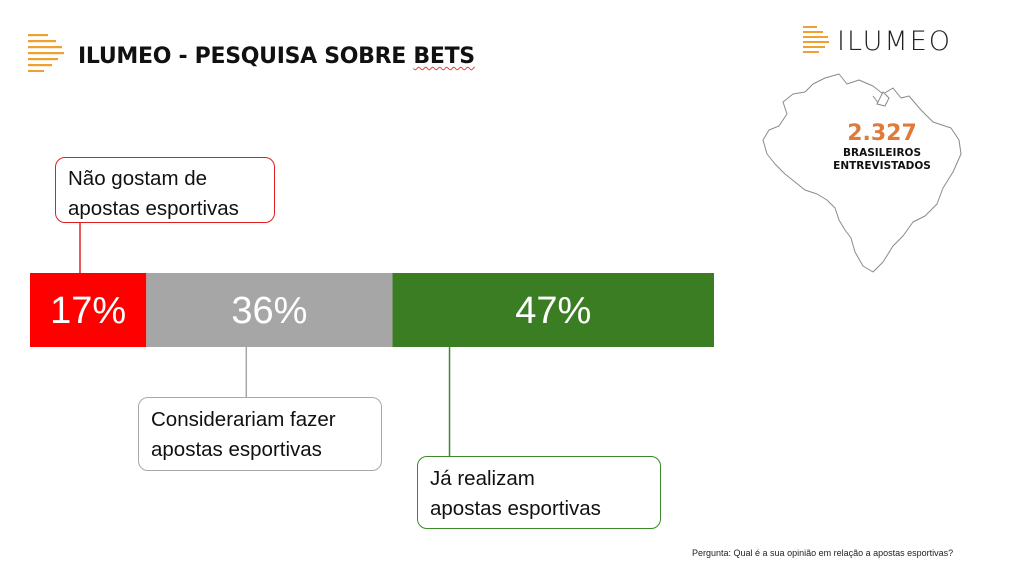 The width and height of the screenshot is (1014, 574). Describe the element at coordinates (482, 478) in the screenshot. I see `callout-already-line1: Já realizam` at that location.